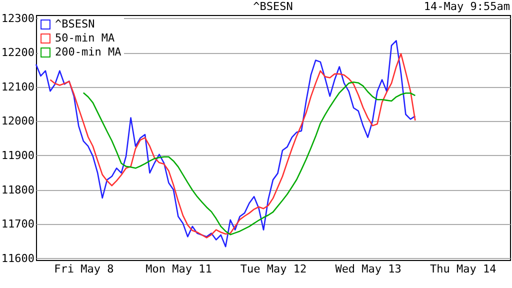  I want to click on y-tick-label: 12300, so click(17, 18).